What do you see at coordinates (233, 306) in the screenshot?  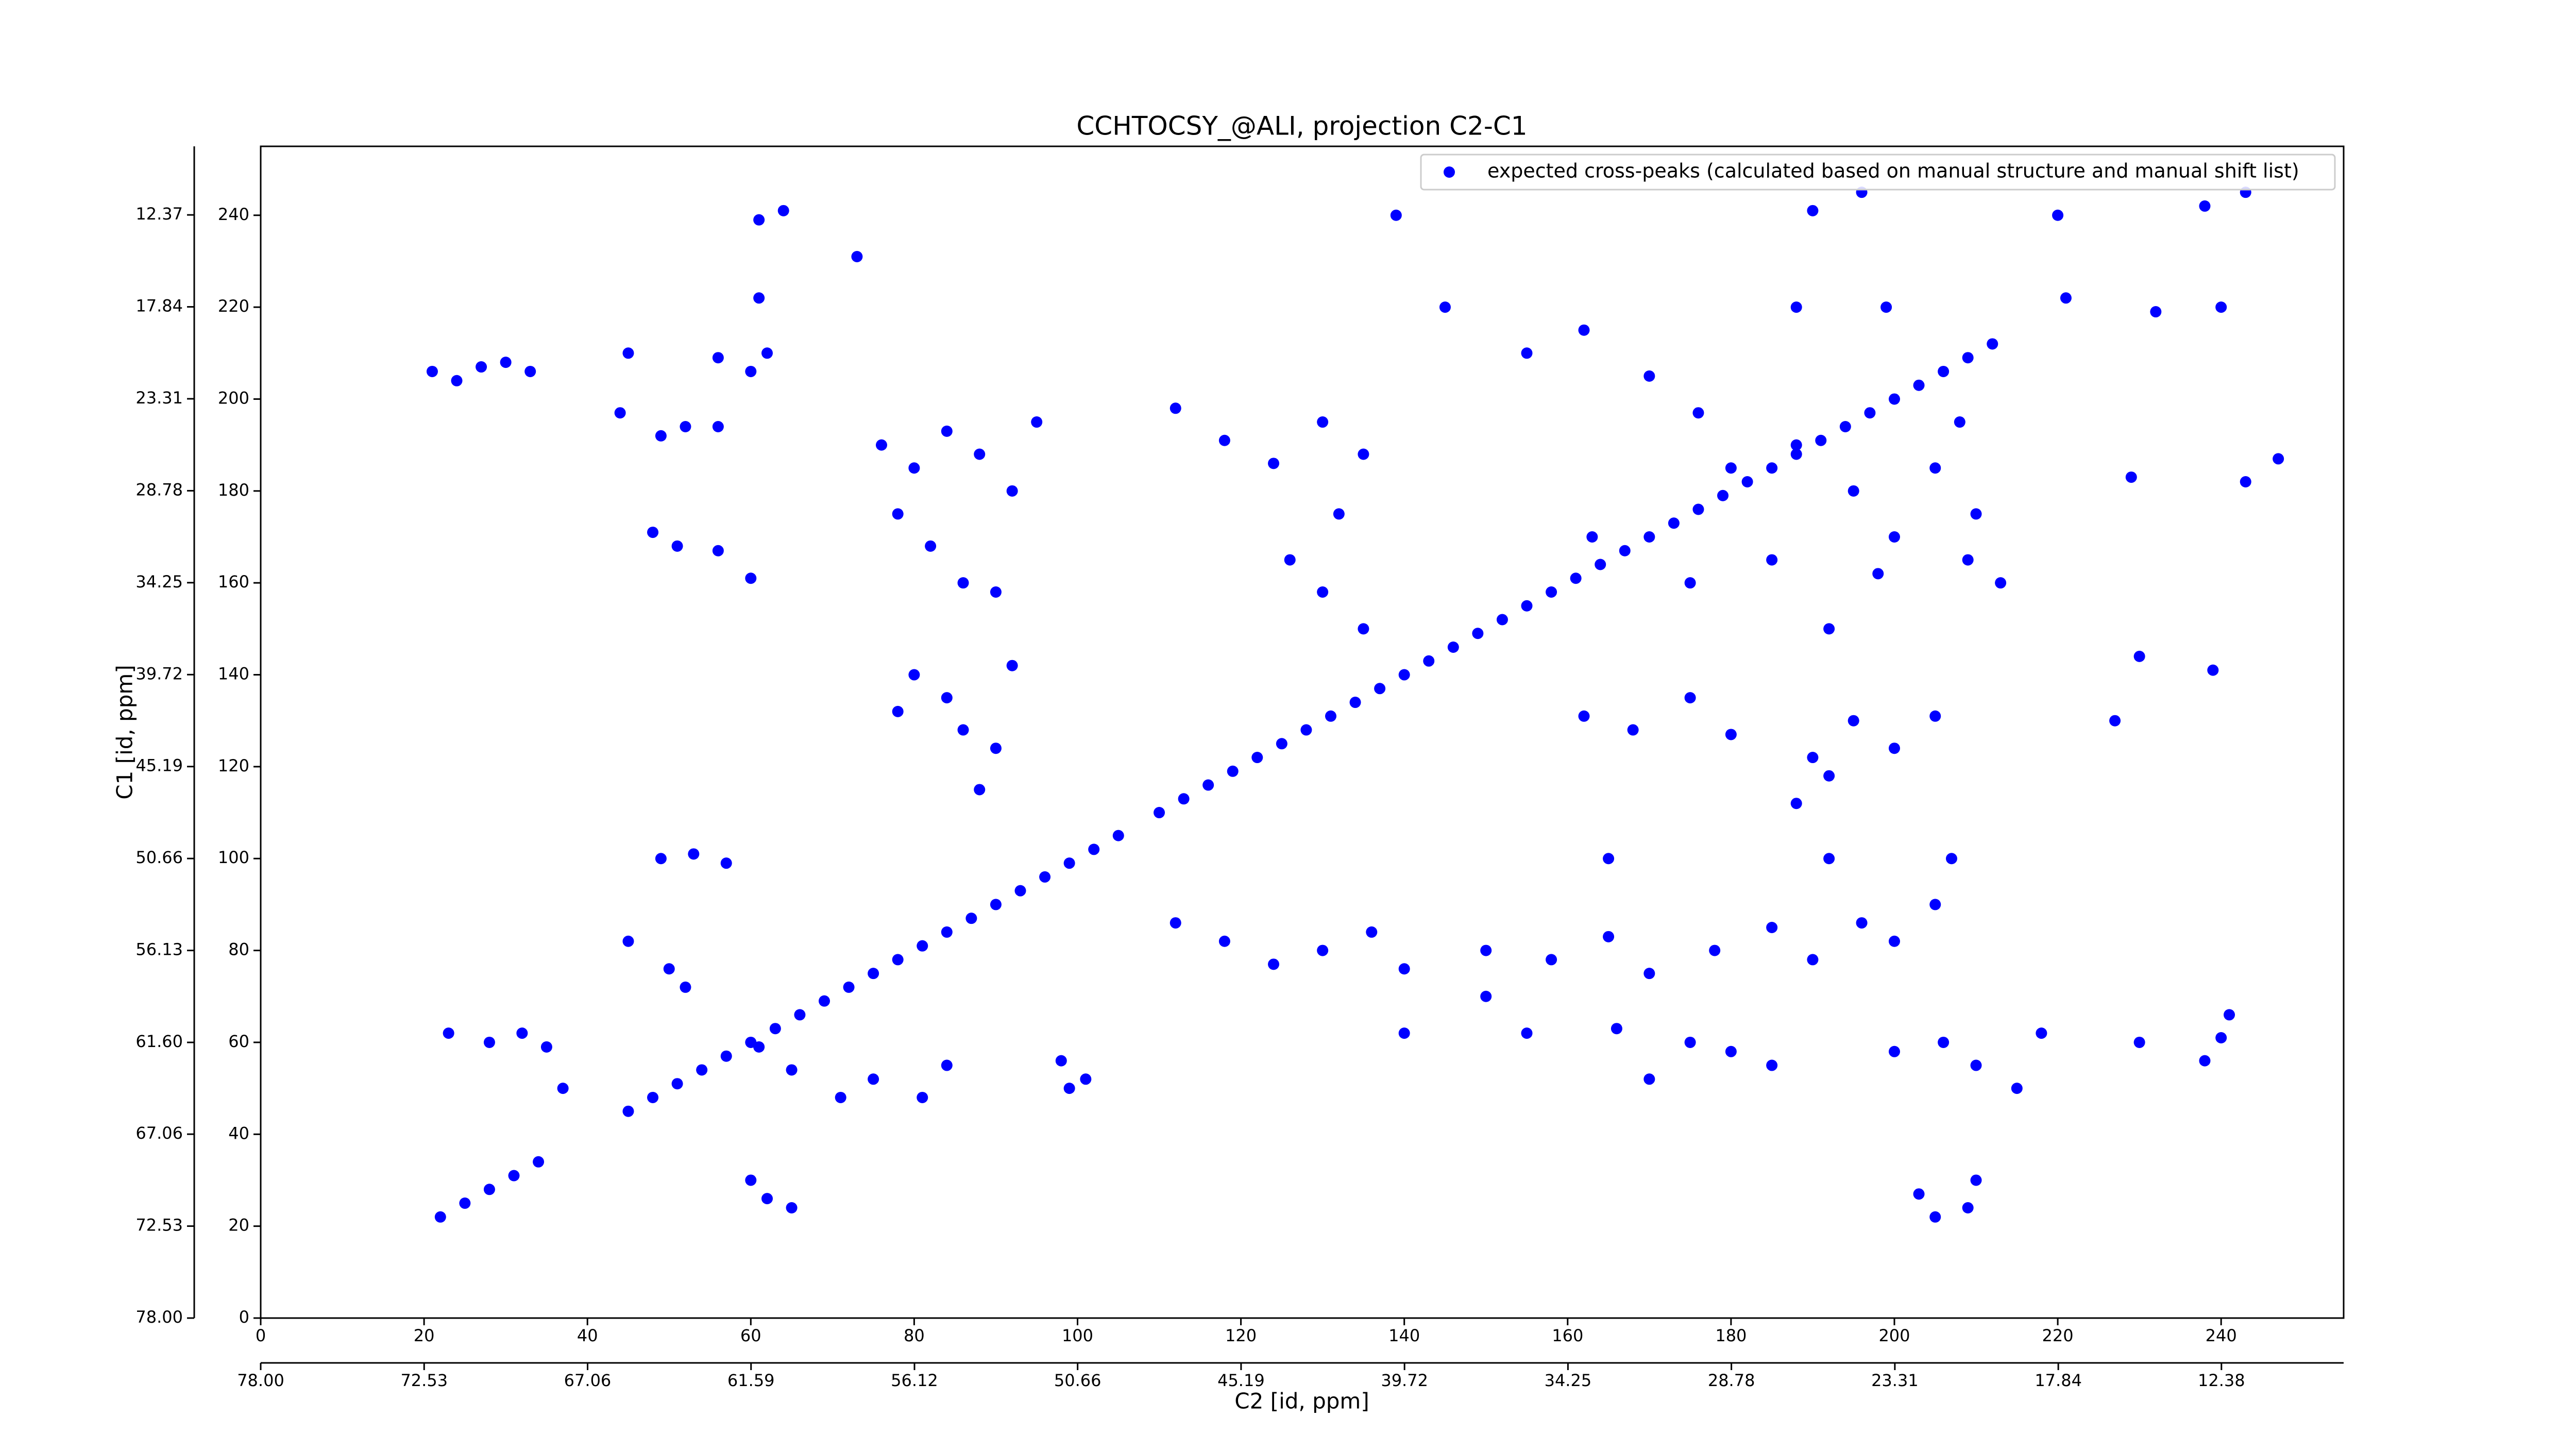 I see `y-tick-label: 220` at bounding box center [233, 306].